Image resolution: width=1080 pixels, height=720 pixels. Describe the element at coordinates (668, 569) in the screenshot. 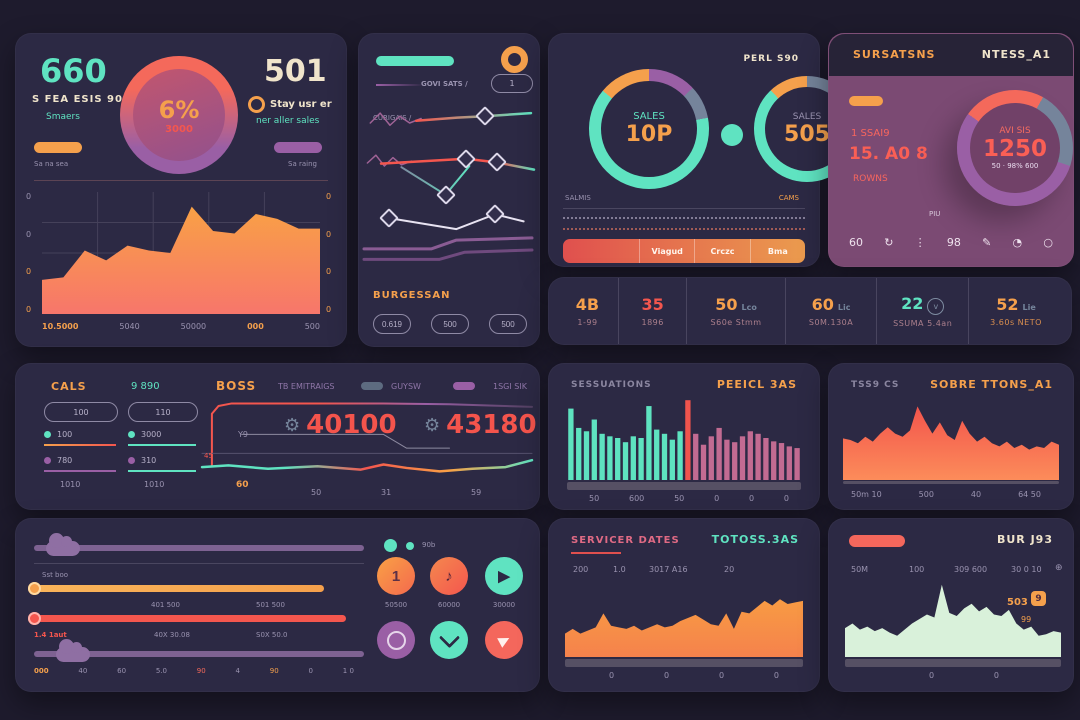

I see `service-sub-3: 3017 A16` at that location.